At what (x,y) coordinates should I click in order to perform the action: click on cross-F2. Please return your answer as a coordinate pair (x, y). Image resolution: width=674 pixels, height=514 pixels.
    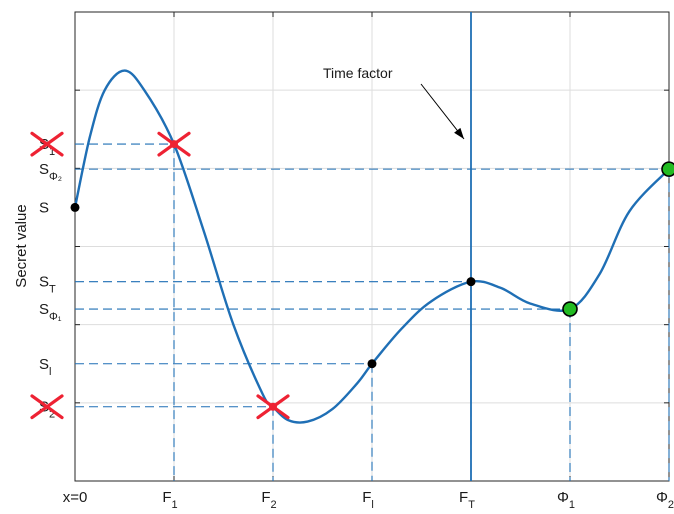
    Looking at the image, I should click on (273, 407).